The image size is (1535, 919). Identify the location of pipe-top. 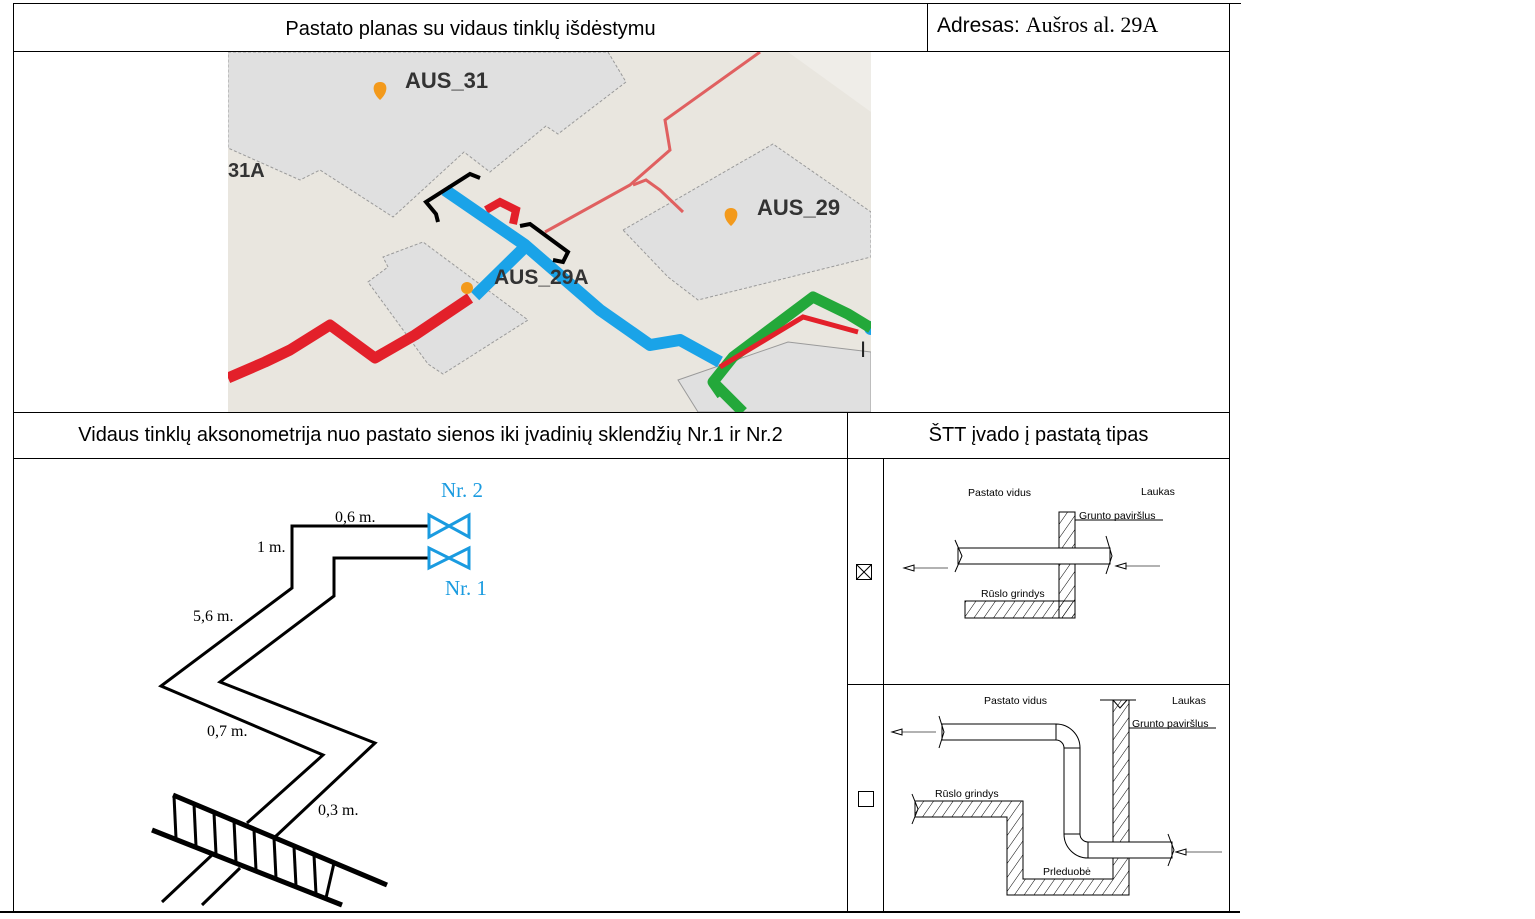
(999, 732).